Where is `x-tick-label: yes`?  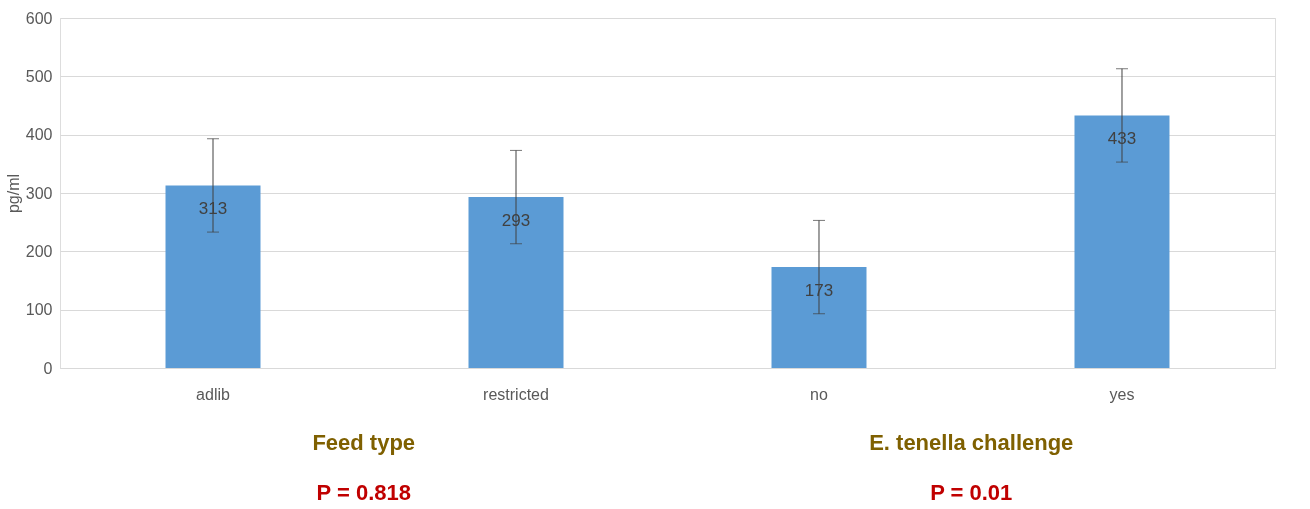
x-tick-label: yes is located at coordinates (1122, 394).